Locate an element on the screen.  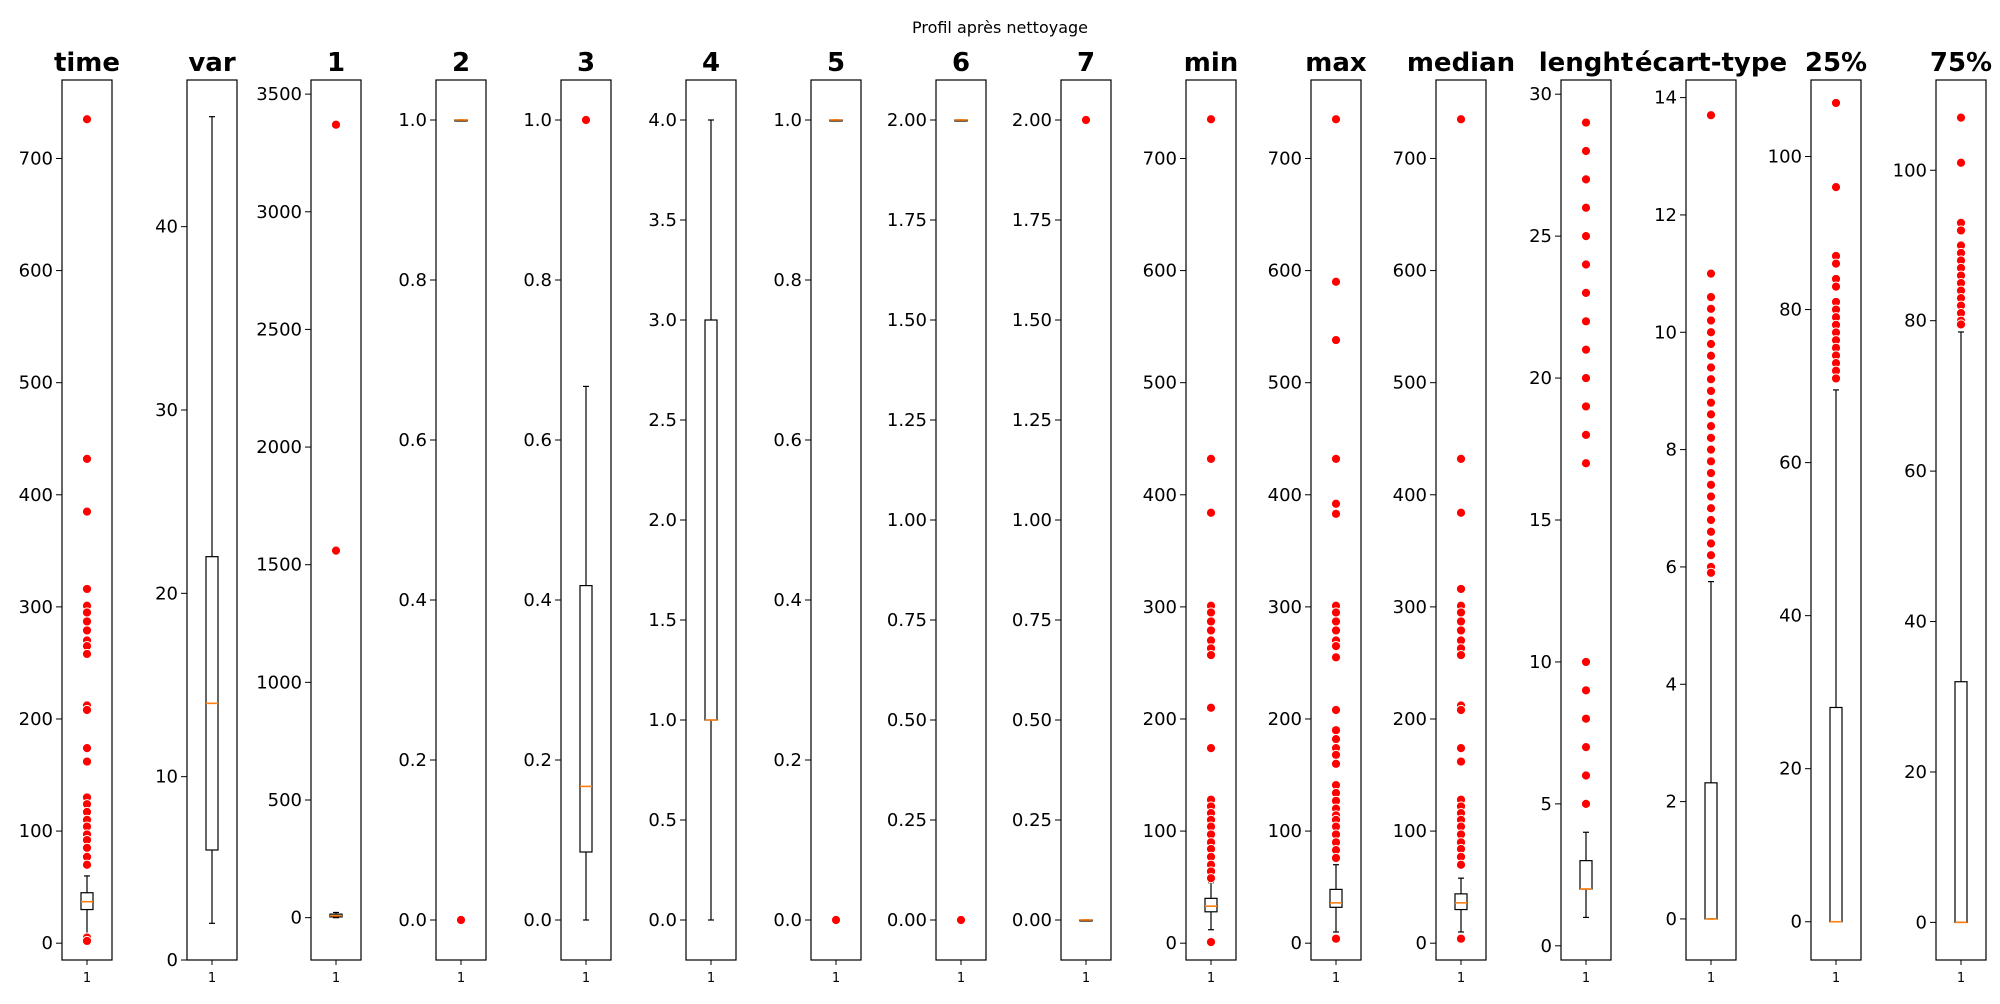
subplot-8: 6 0.00 0.25 0.50 0.75 1.00 1.25 1.50 1.75 2.00 1 is located at coordinates (937, 517).